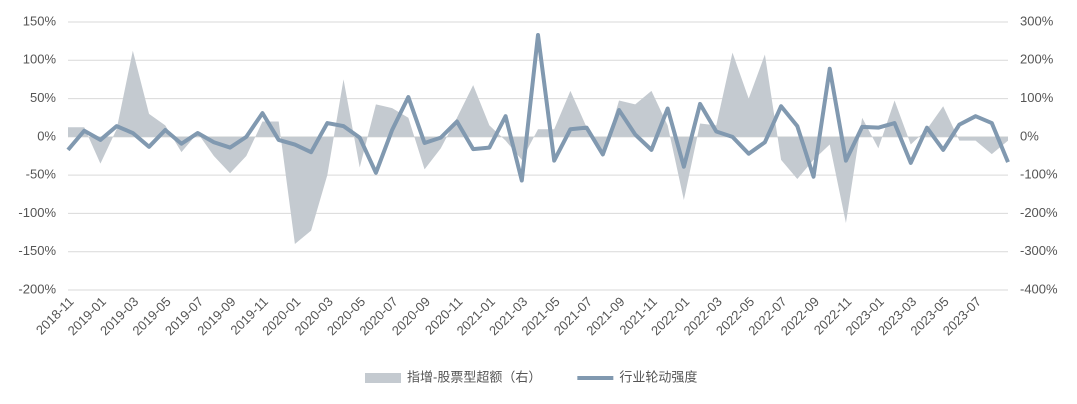  What do you see at coordinates (40, 59) in the screenshot?
I see `y-tick-label: 100%` at bounding box center [40, 59].